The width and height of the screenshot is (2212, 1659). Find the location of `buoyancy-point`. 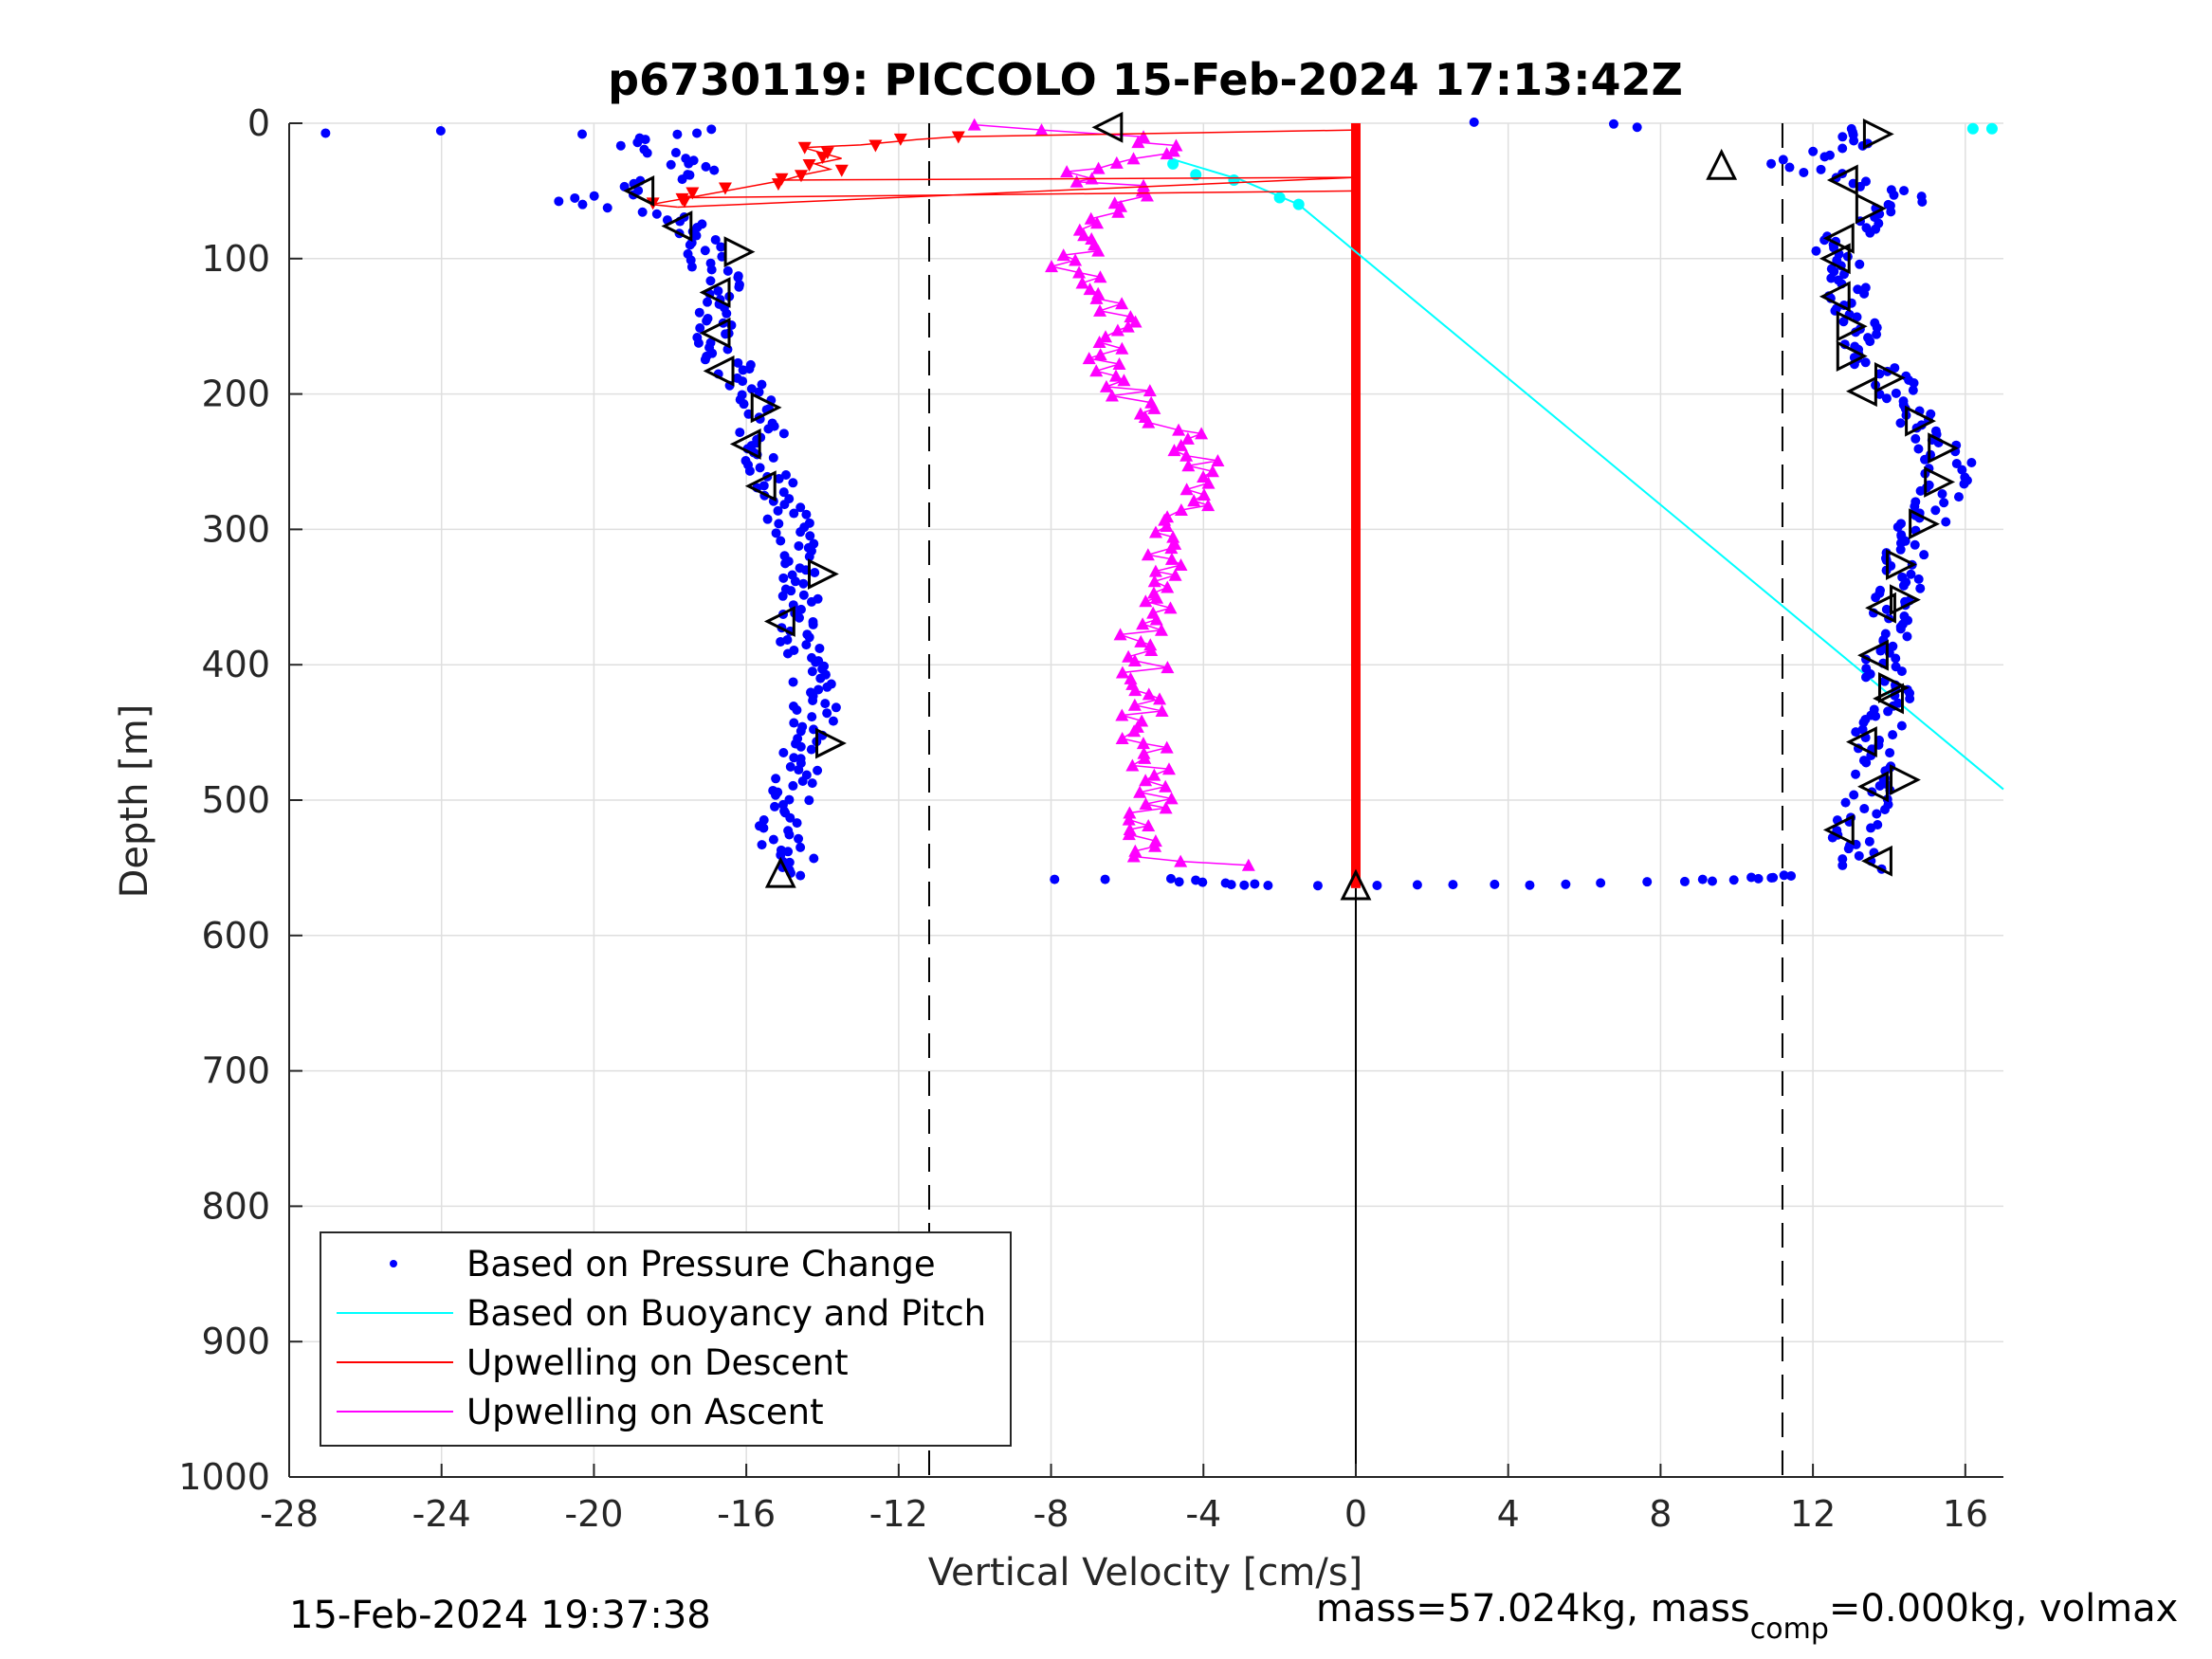

buoyancy-point is located at coordinates (1298, 204).